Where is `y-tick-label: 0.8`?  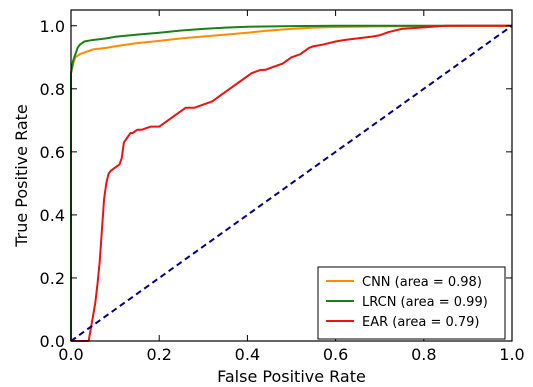
y-tick-label: 0.8 is located at coordinates (52, 89).